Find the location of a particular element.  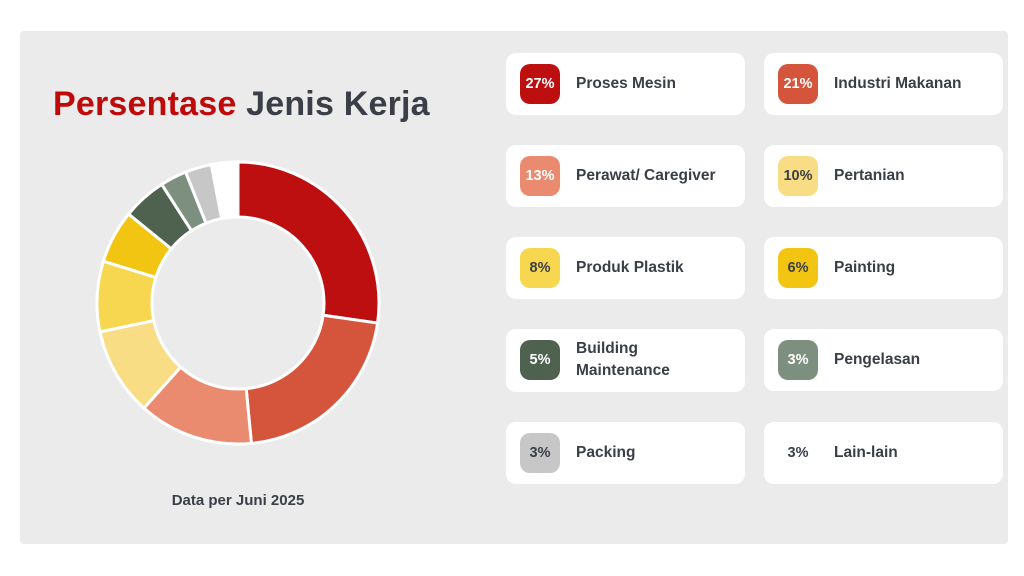

legend-badge: 21% is located at coordinates (798, 84).